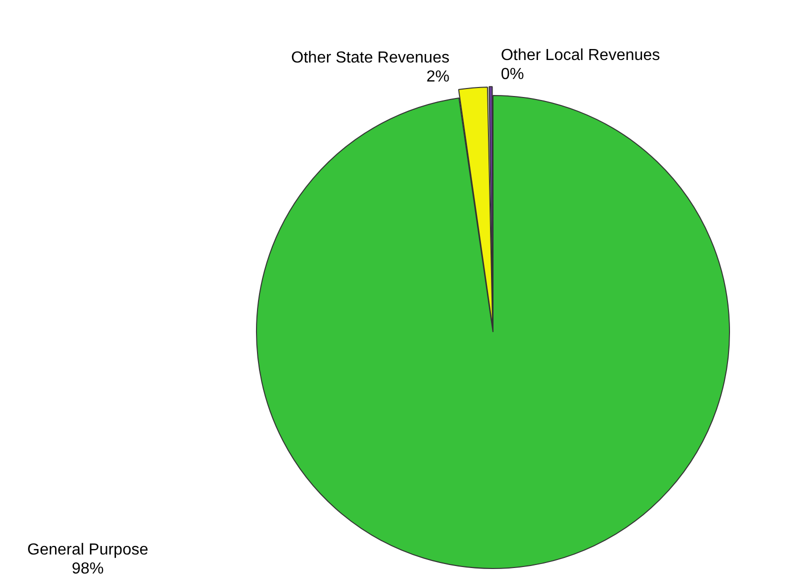  Describe the element at coordinates (370, 57) in the screenshot. I see `slice-label: Other State Revenues` at that location.